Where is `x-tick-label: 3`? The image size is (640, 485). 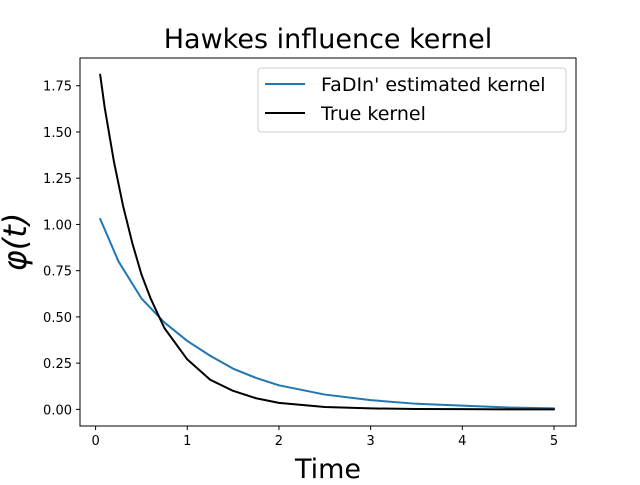
x-tick-label: 3 is located at coordinates (370, 441).